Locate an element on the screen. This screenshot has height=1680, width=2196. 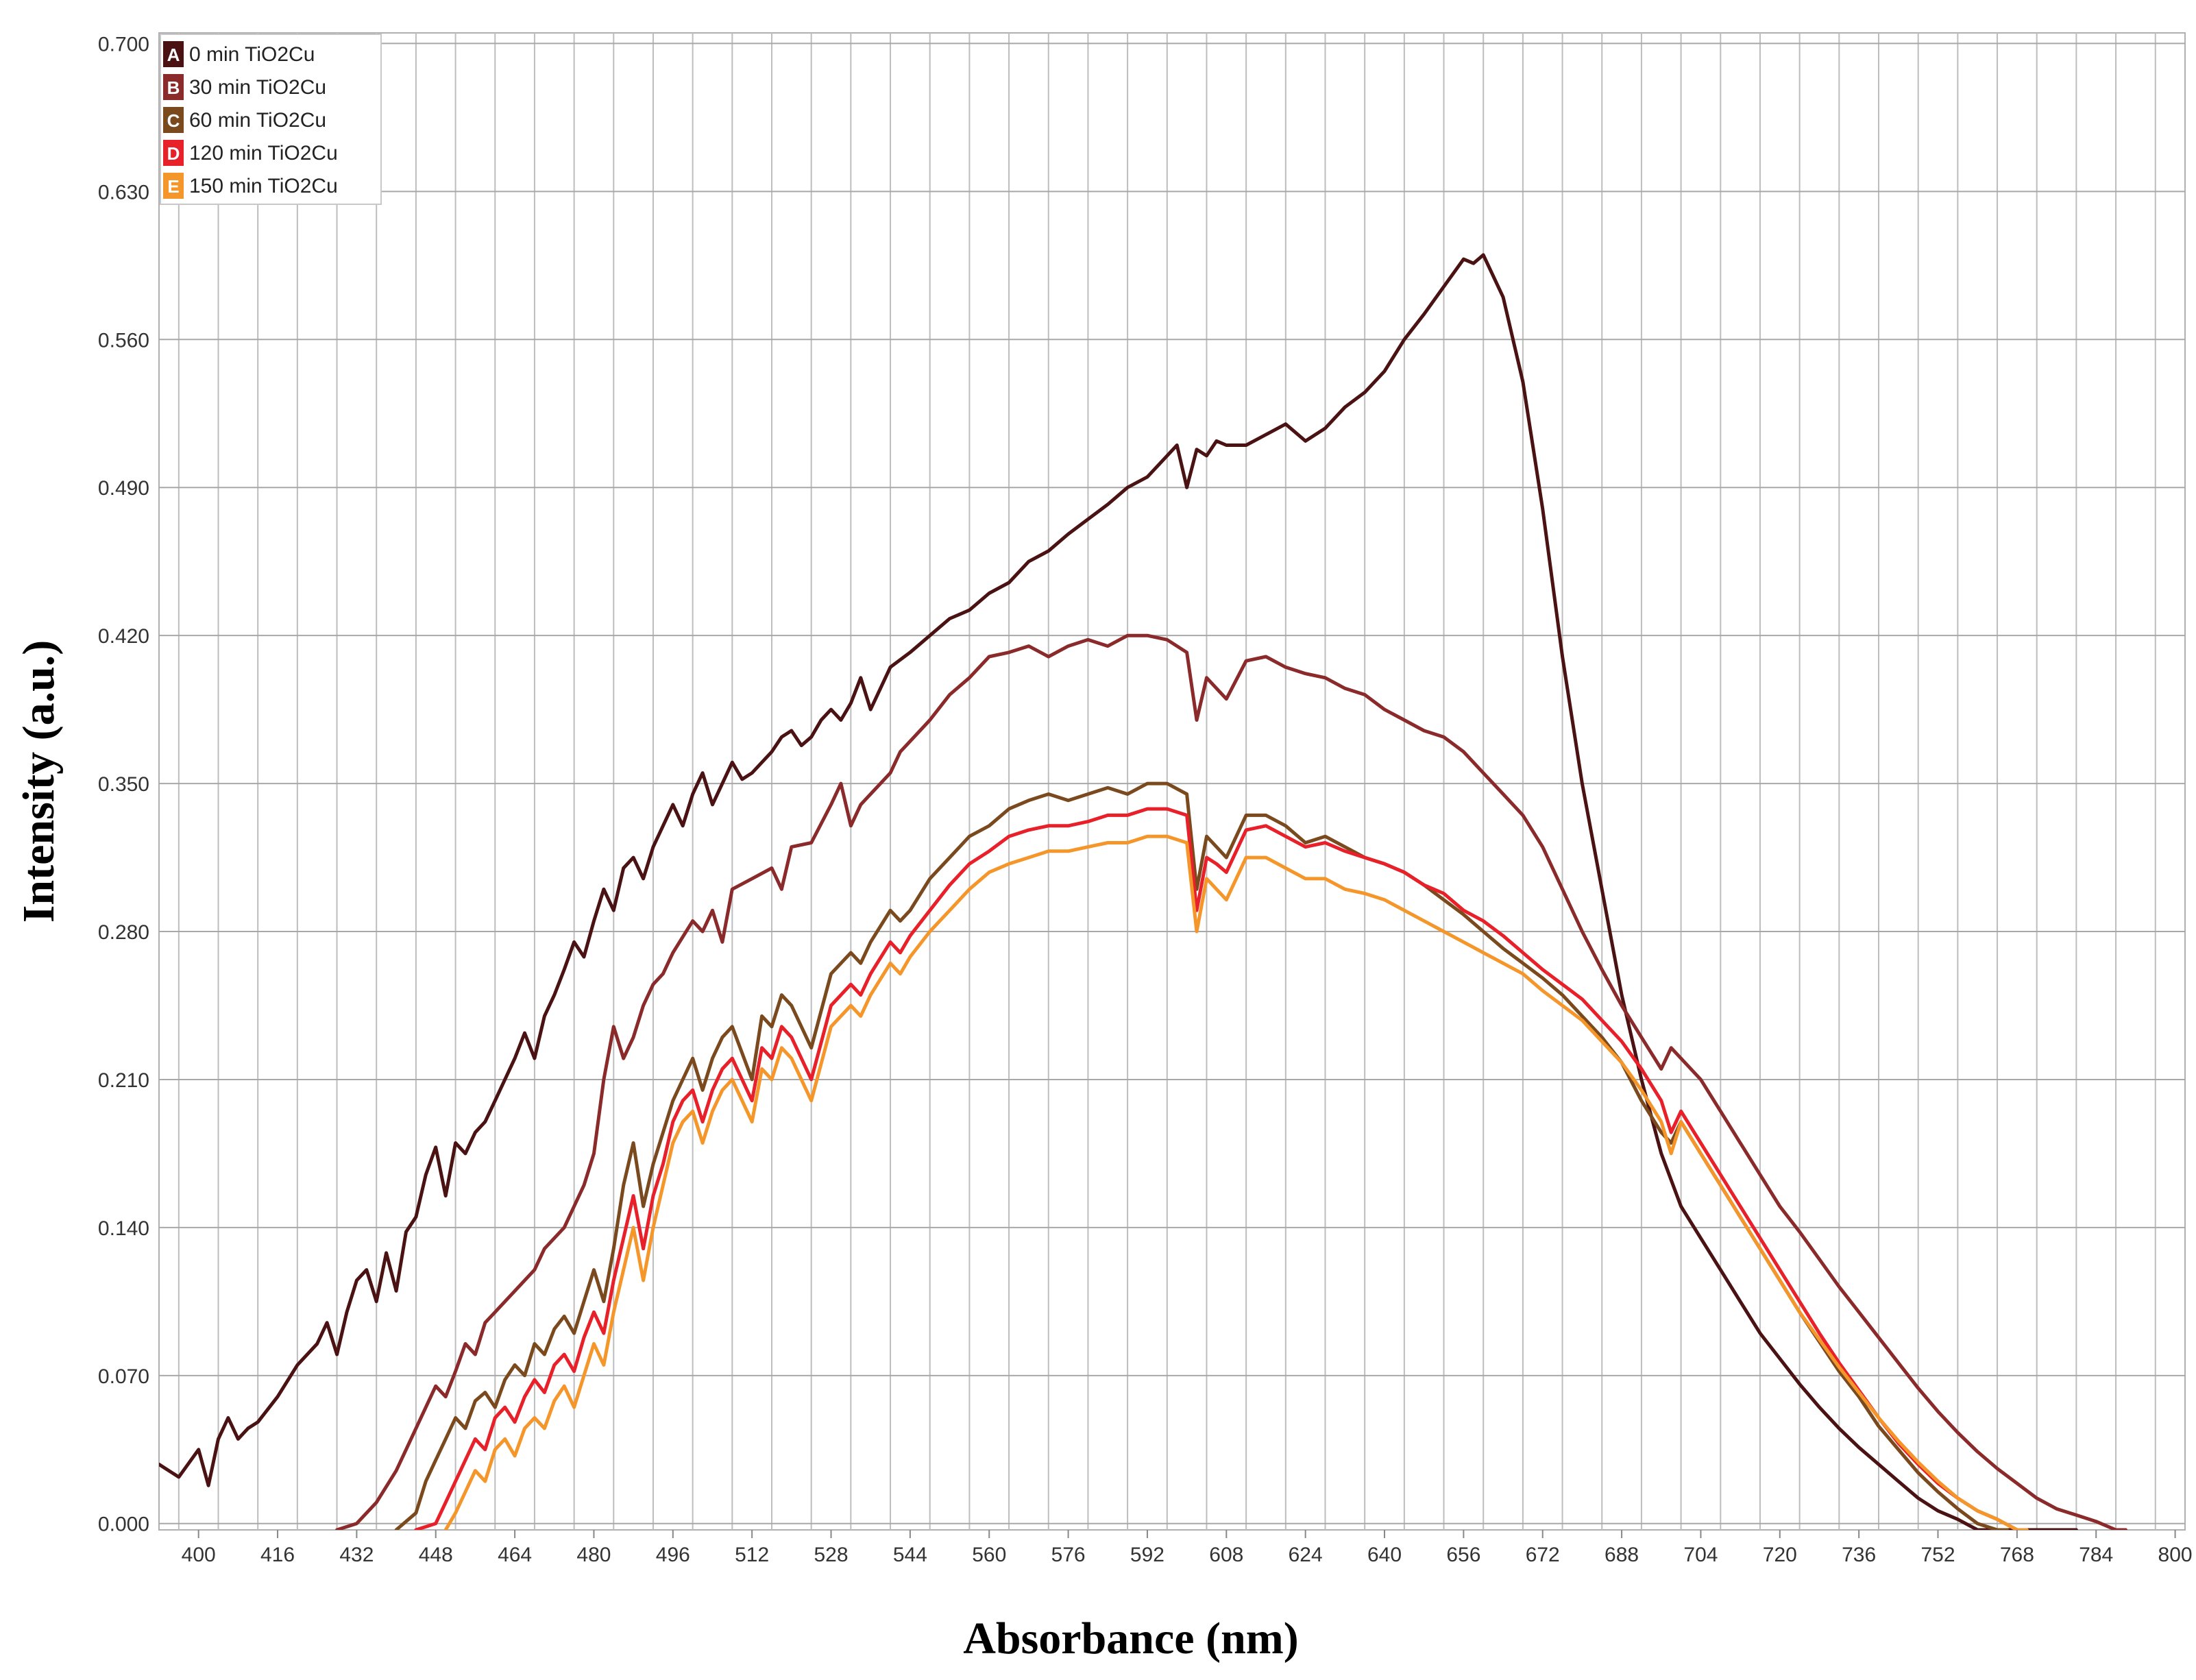
x-tick-label: 448 is located at coordinates (436, 1555).